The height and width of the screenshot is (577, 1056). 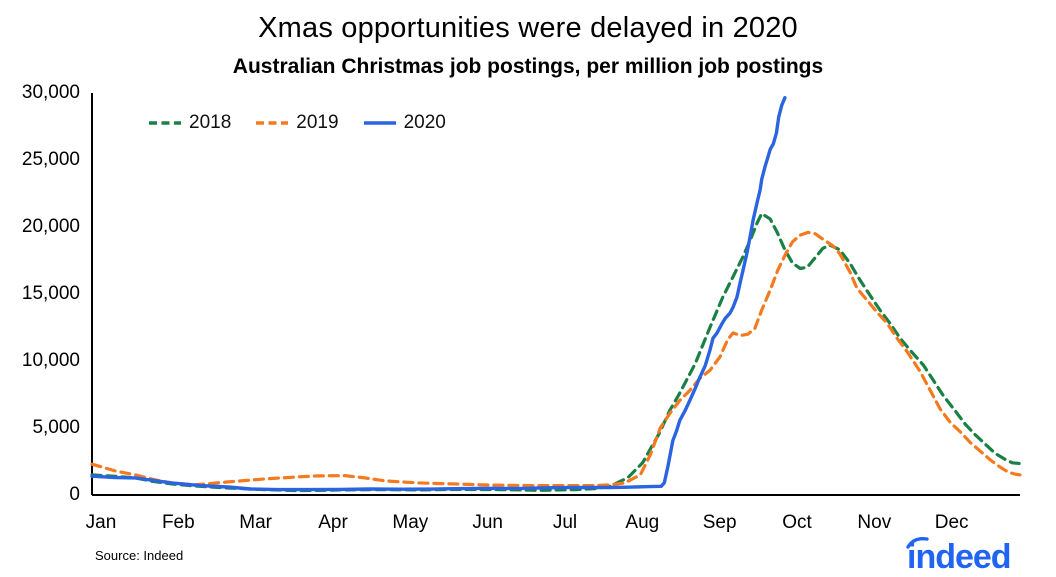 I want to click on y-axis-tick-label: 5,000, so click(x=56, y=427).